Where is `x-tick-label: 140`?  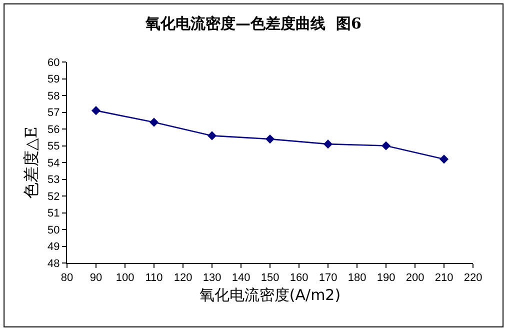
x-tick-label: 140 is located at coordinates (241, 278).